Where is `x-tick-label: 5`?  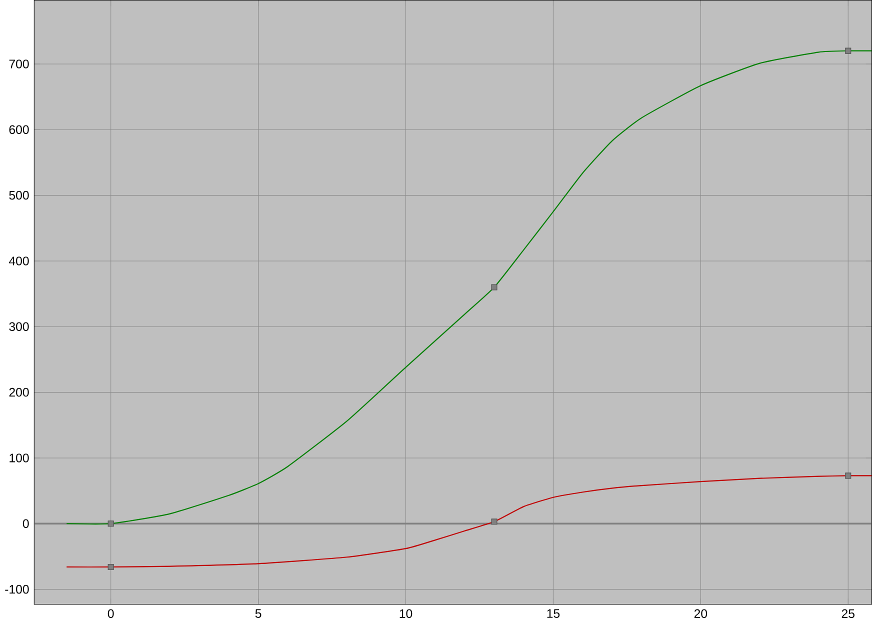
x-tick-label: 5 is located at coordinates (258, 613).